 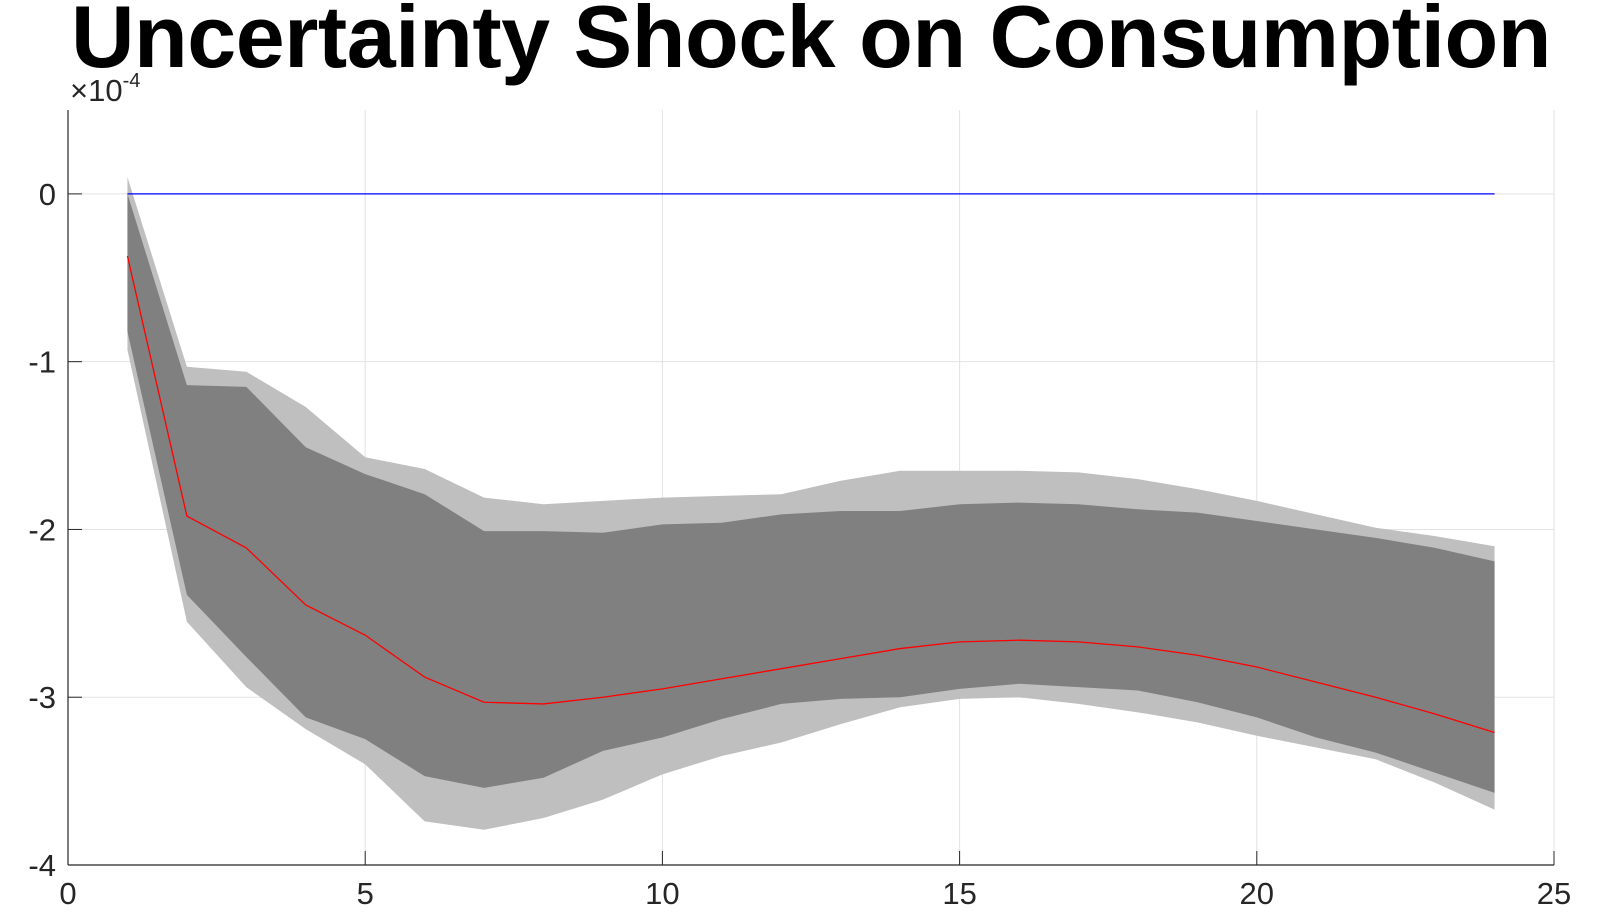 I want to click on x-tick-label: 25, so click(x=1554, y=893).